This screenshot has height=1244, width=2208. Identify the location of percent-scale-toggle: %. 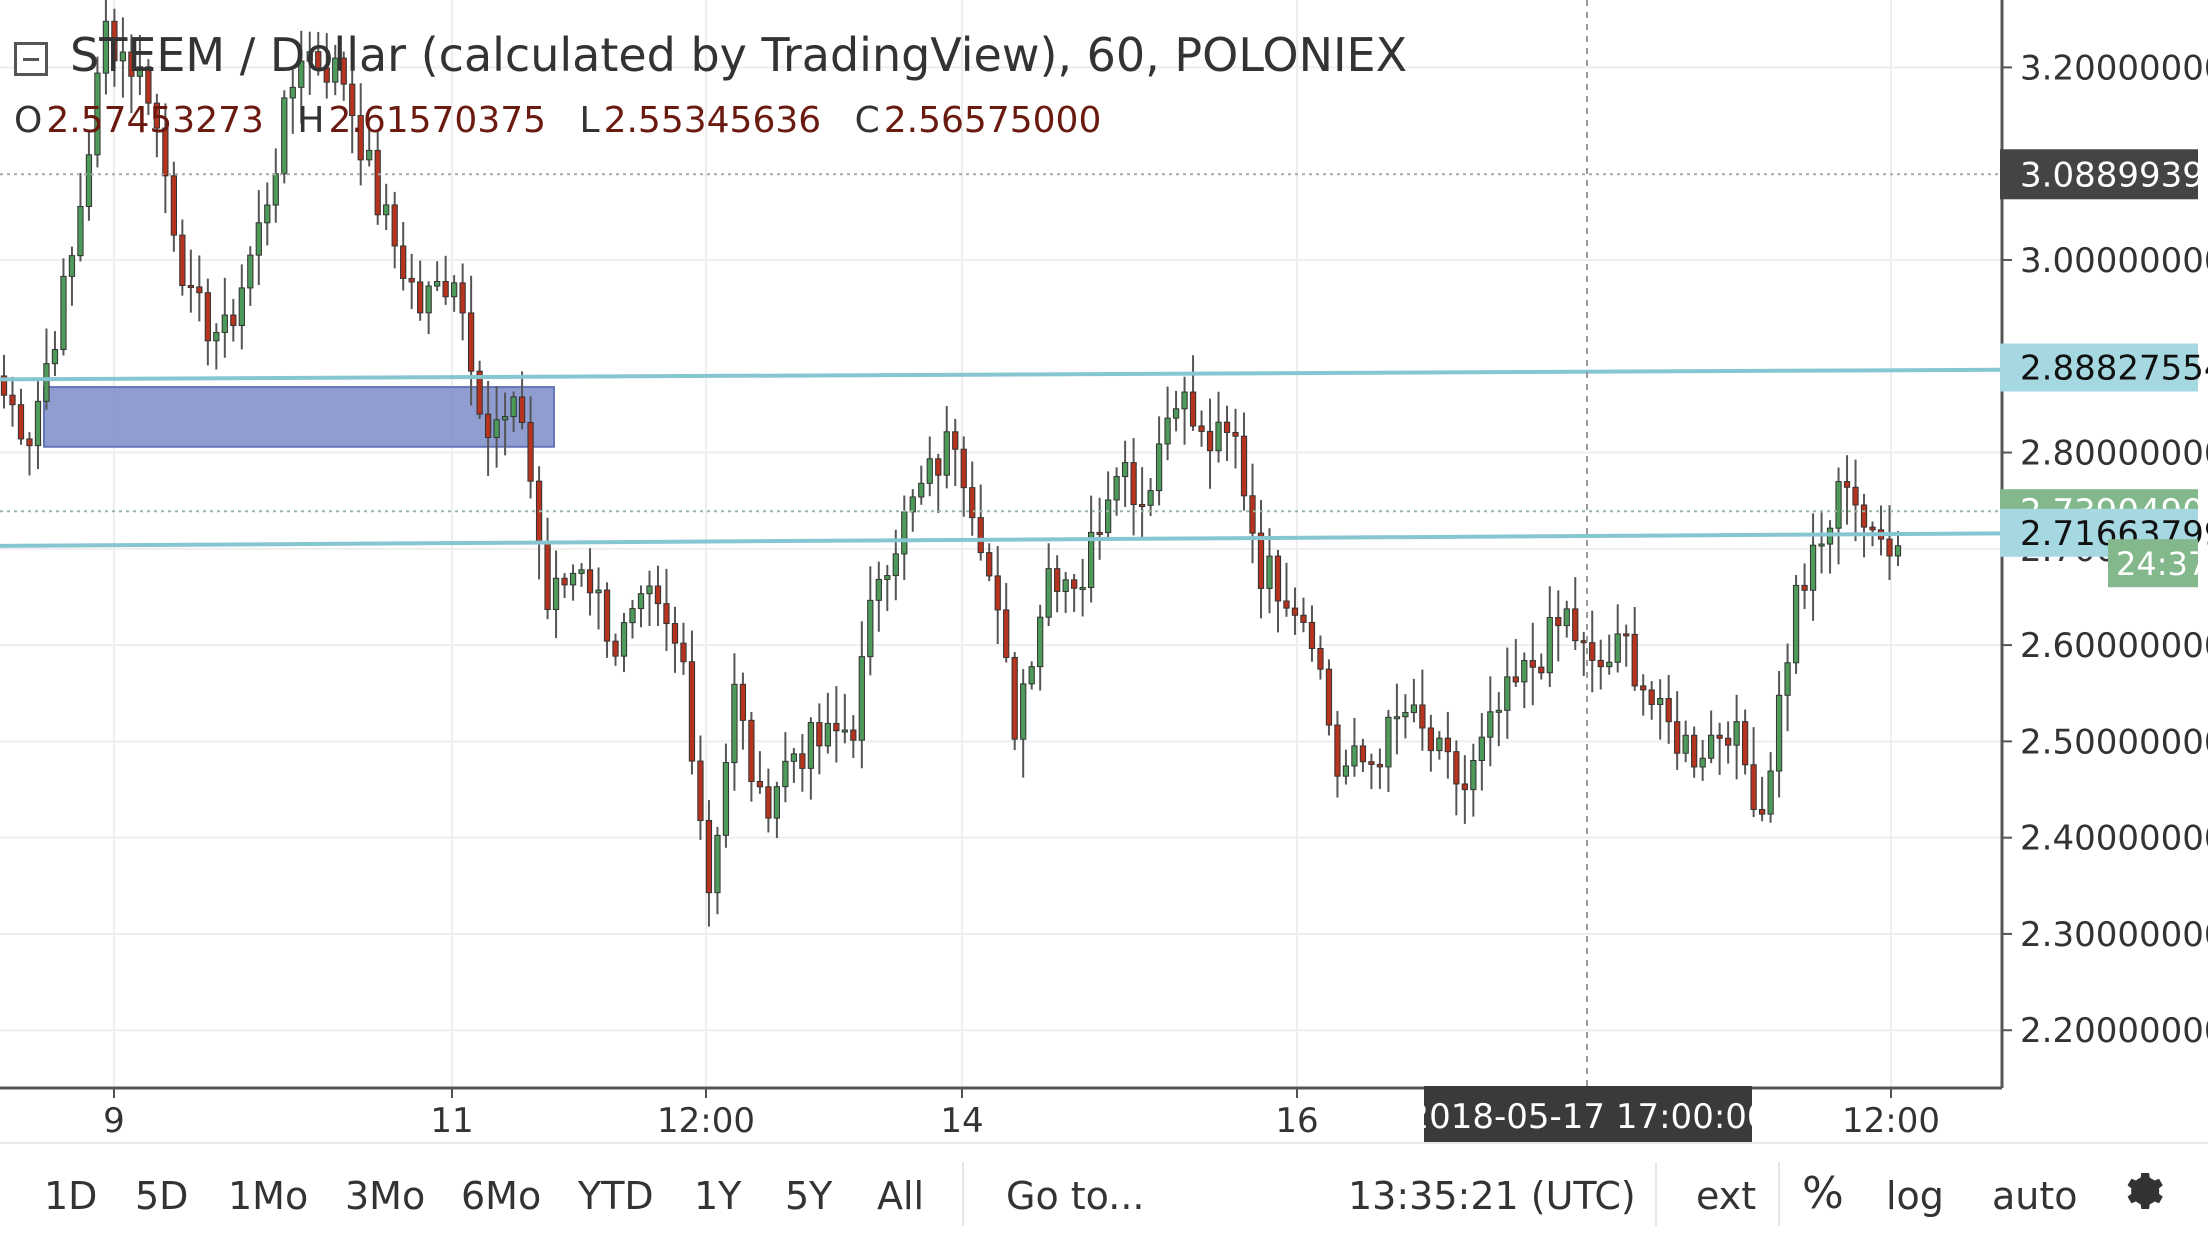
(1823, 1193).